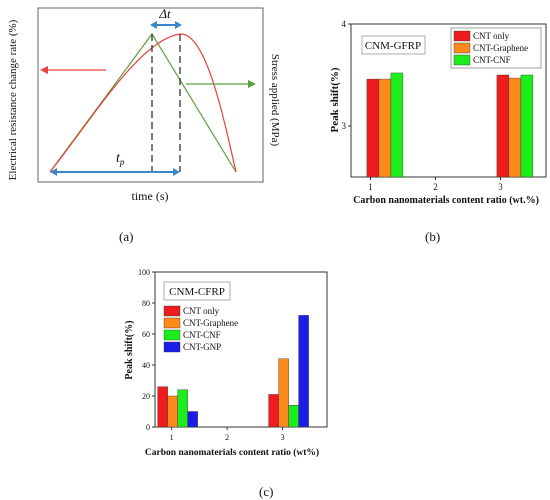 This screenshot has height=500, width=550. I want to click on y-tick-label: 60, so click(146, 334).